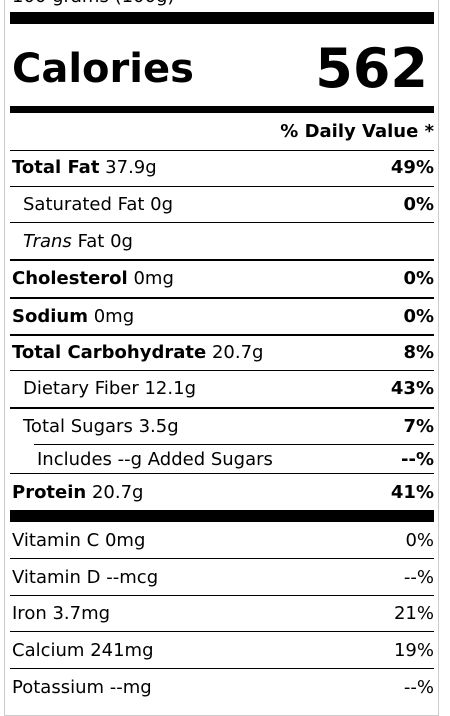 This screenshot has width=450, height=716. Describe the element at coordinates (234, 444) in the screenshot. I see `divider-indented` at that location.